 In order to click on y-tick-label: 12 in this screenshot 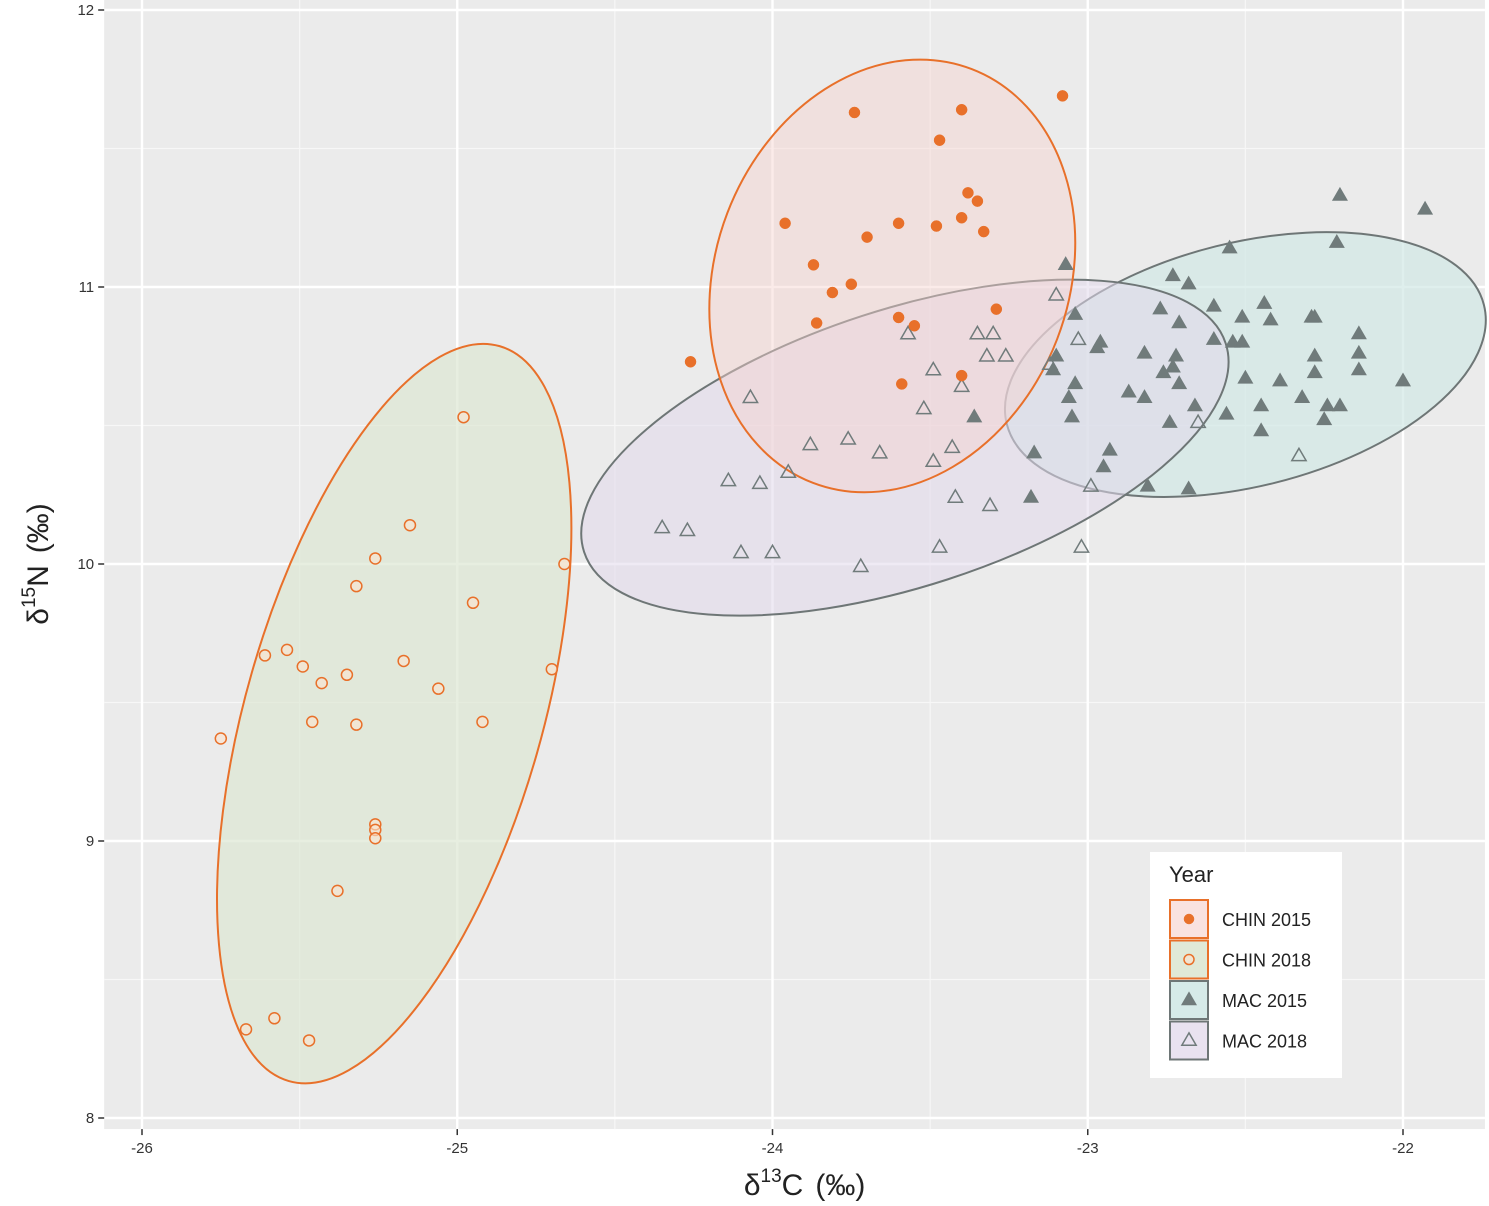, I will do `click(85, 10)`.